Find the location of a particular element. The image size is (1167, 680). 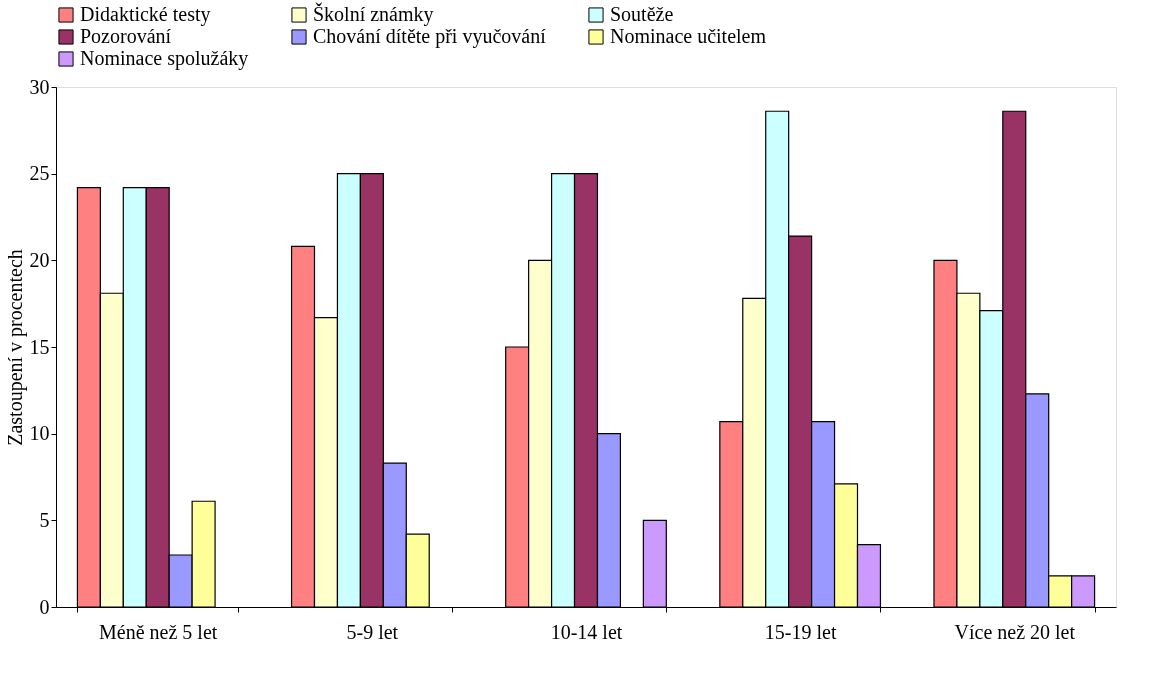

y-tick-label: 0 is located at coordinates (44, 606).